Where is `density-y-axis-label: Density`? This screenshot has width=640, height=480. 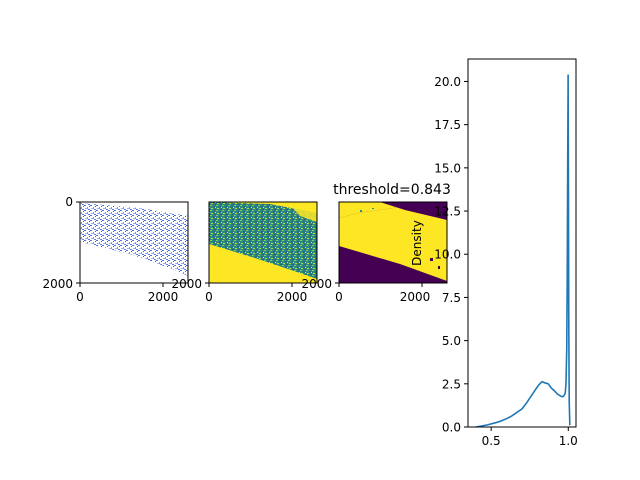
density-y-axis-label: Density is located at coordinates (417, 243).